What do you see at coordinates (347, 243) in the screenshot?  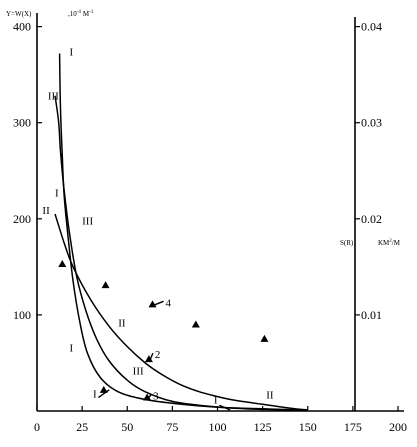 I see `y-right-axis-title: S(R)` at bounding box center [347, 243].